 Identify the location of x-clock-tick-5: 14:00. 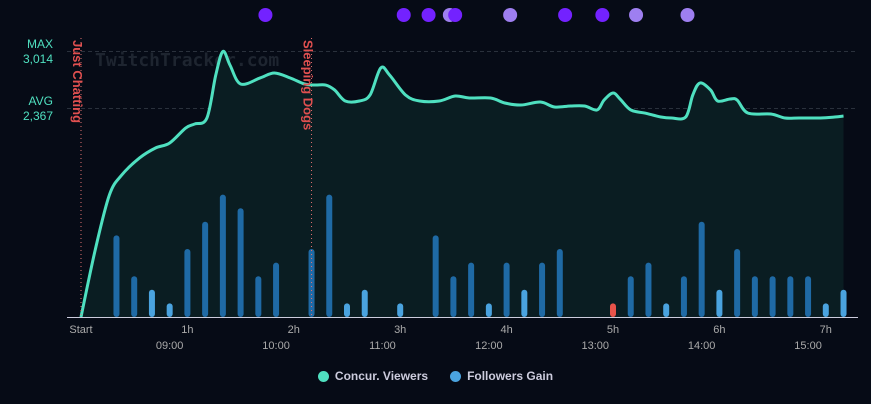
(702, 346).